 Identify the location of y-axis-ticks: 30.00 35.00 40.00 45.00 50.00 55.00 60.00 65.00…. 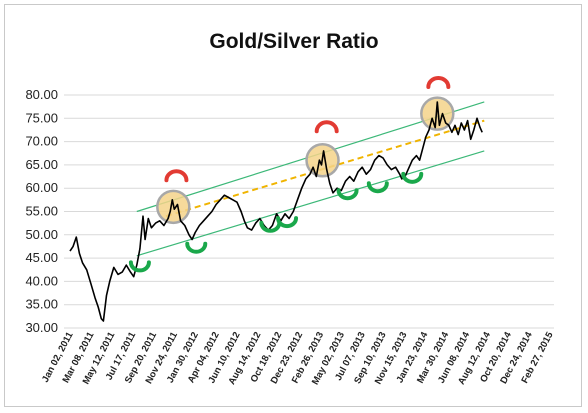
(41, 211).